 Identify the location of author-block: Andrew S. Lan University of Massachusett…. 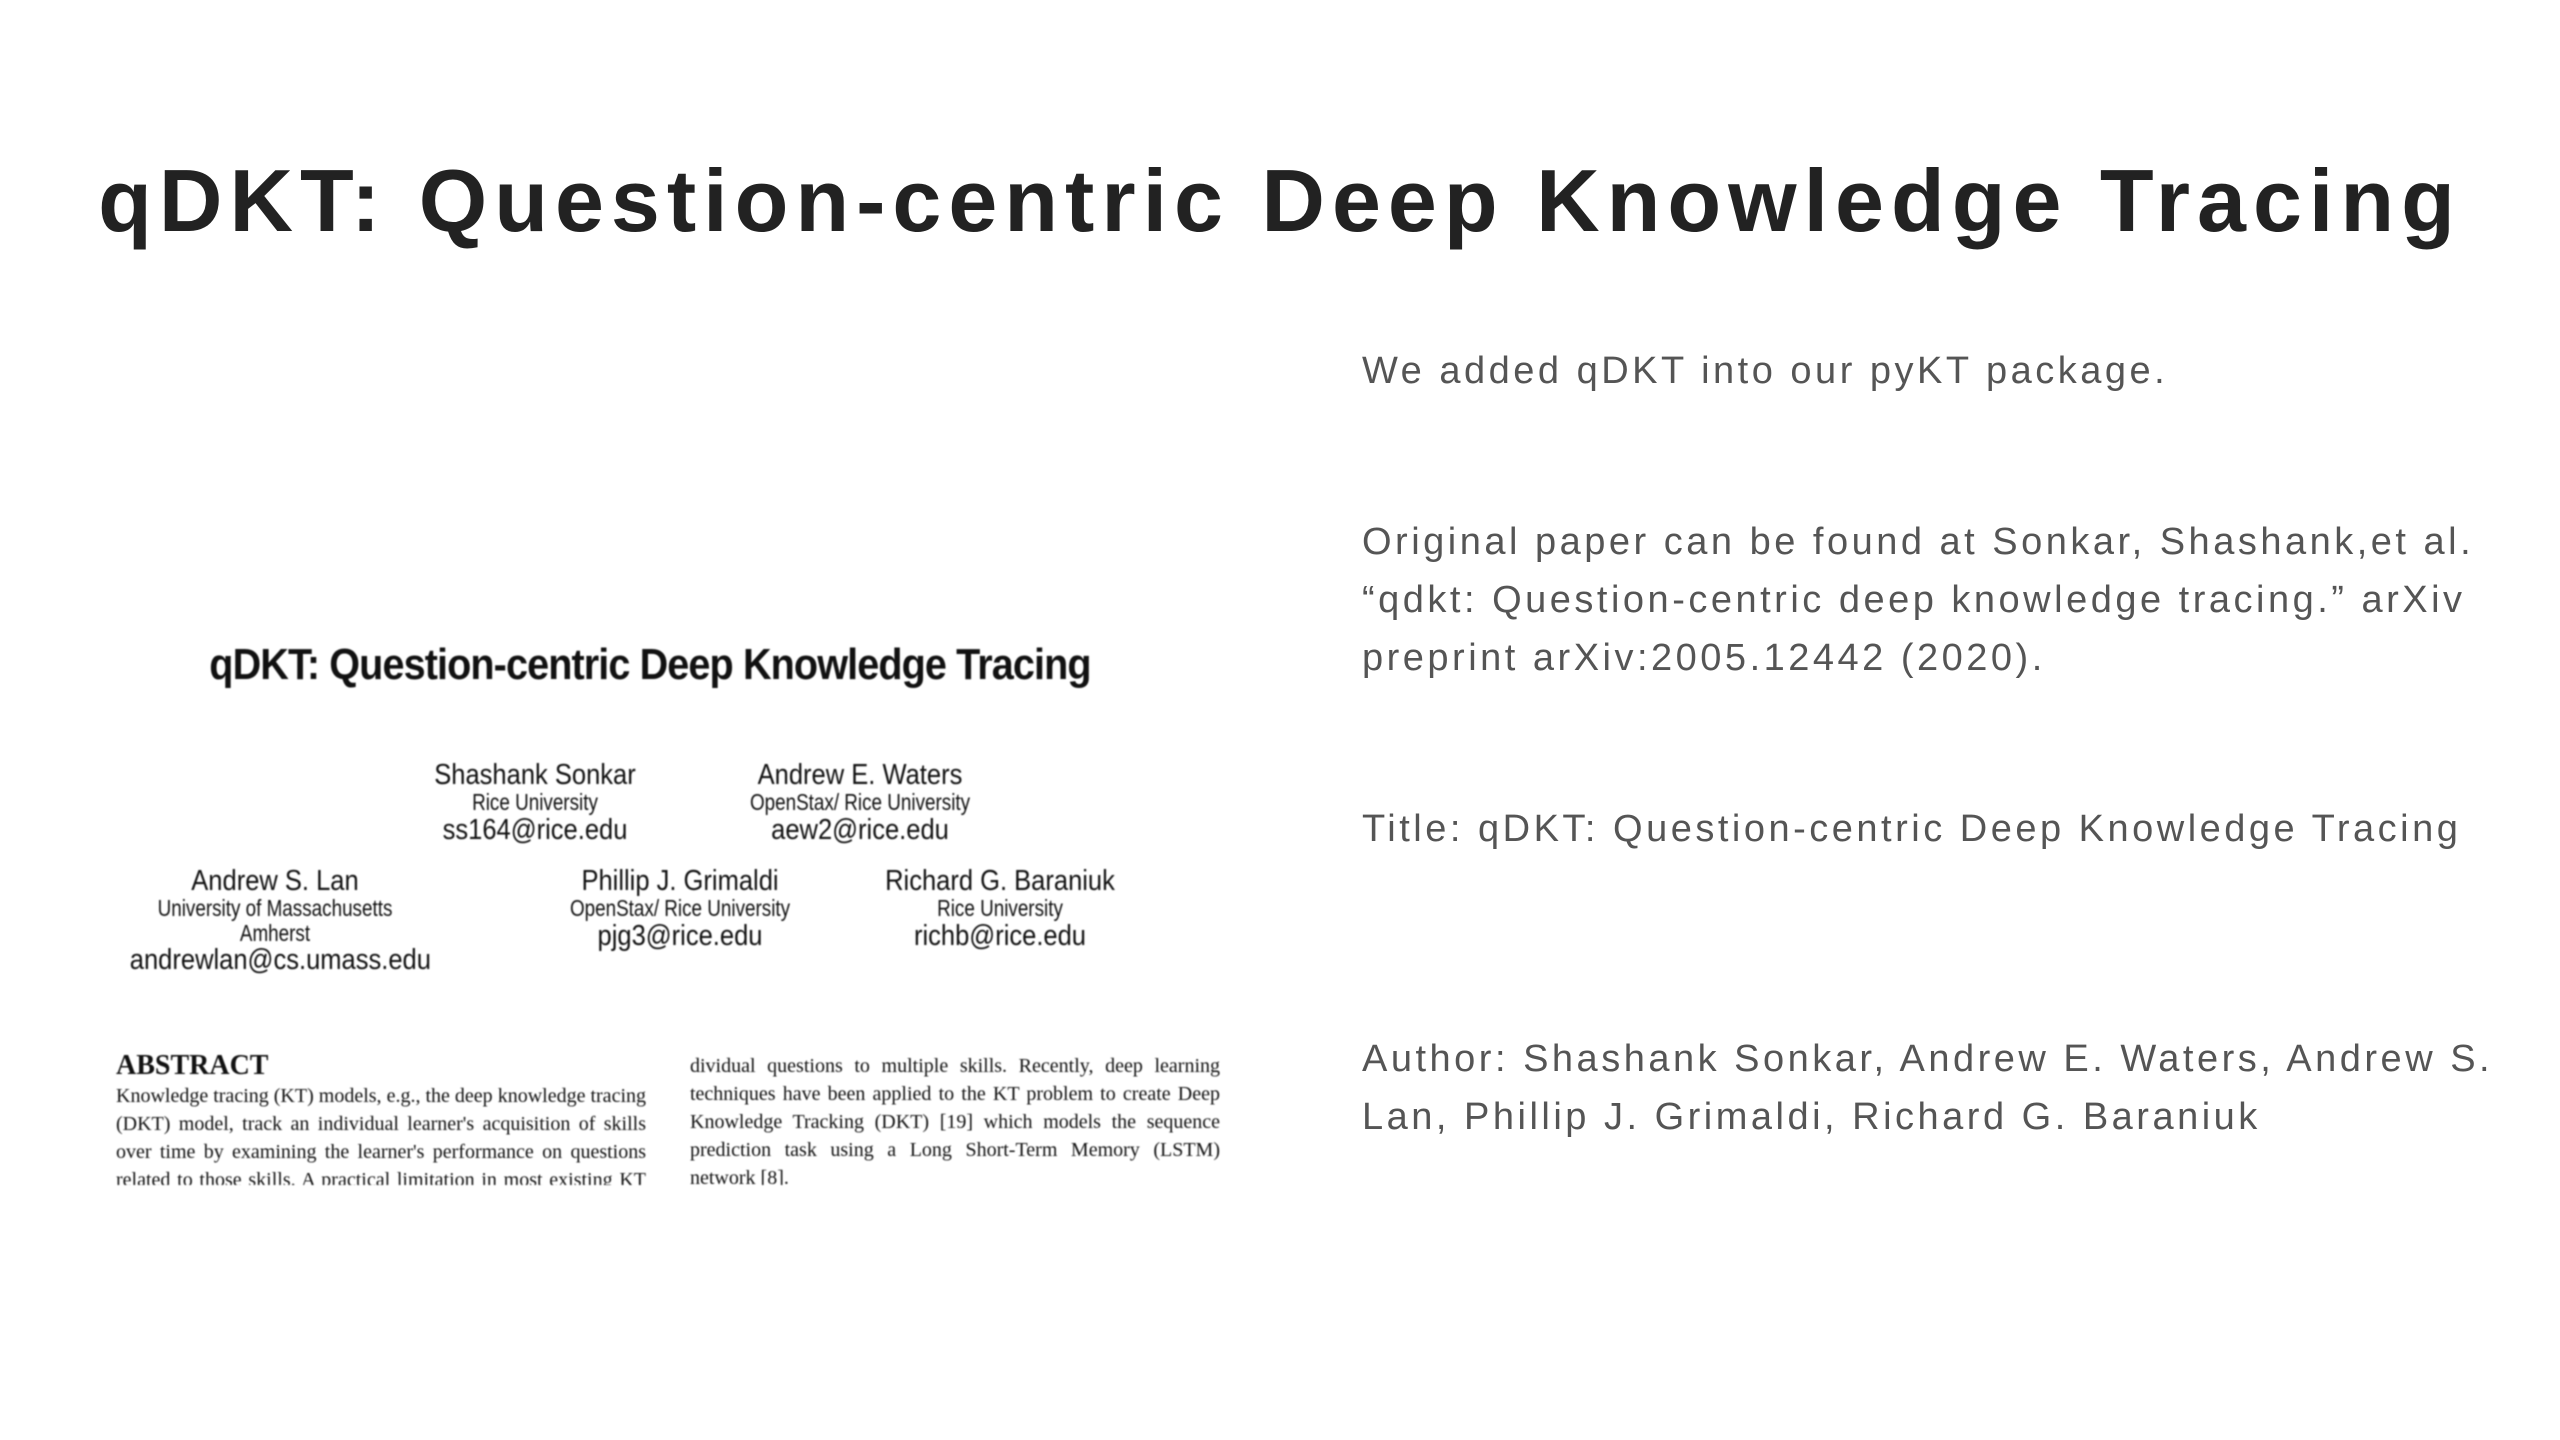
(275, 920).